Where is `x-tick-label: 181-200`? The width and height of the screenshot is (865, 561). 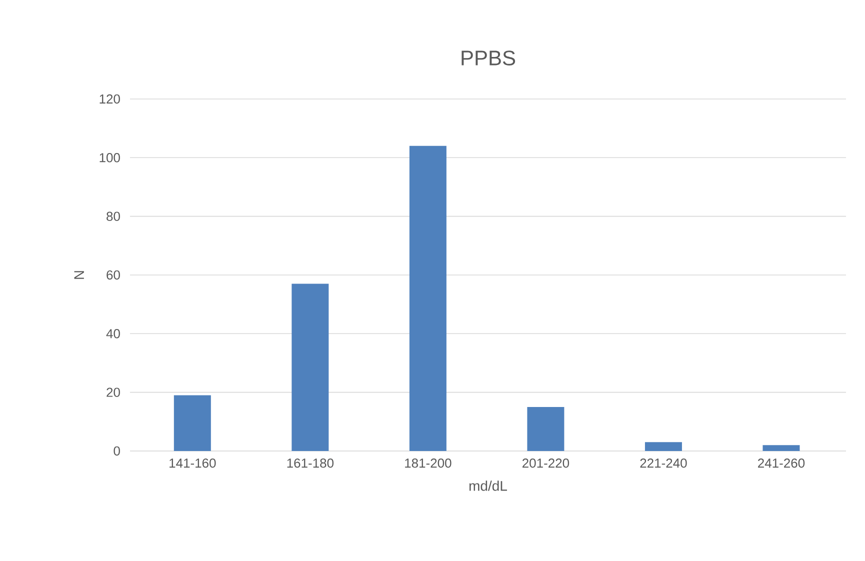
x-tick-label: 181-200 is located at coordinates (428, 463).